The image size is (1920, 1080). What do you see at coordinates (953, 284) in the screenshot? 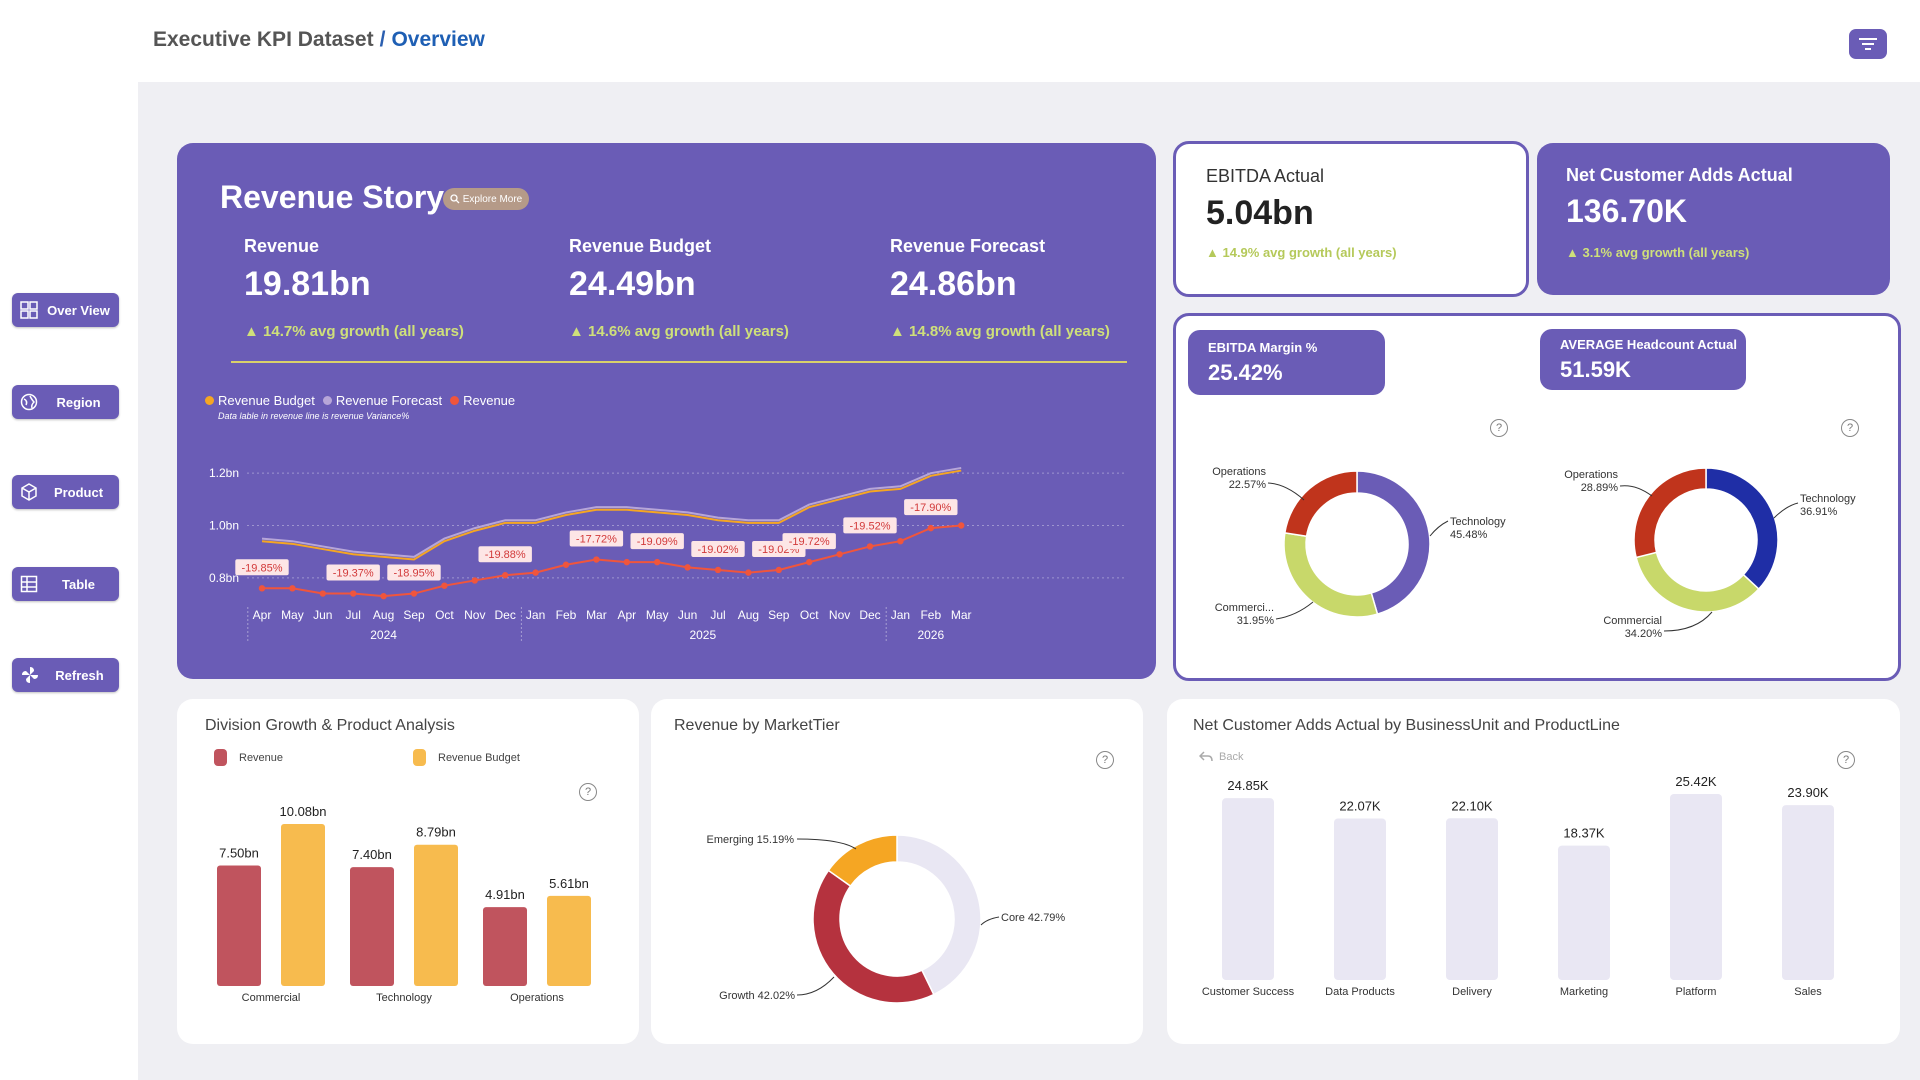
I see `kpi-forecast-value: 24.86bn` at bounding box center [953, 284].